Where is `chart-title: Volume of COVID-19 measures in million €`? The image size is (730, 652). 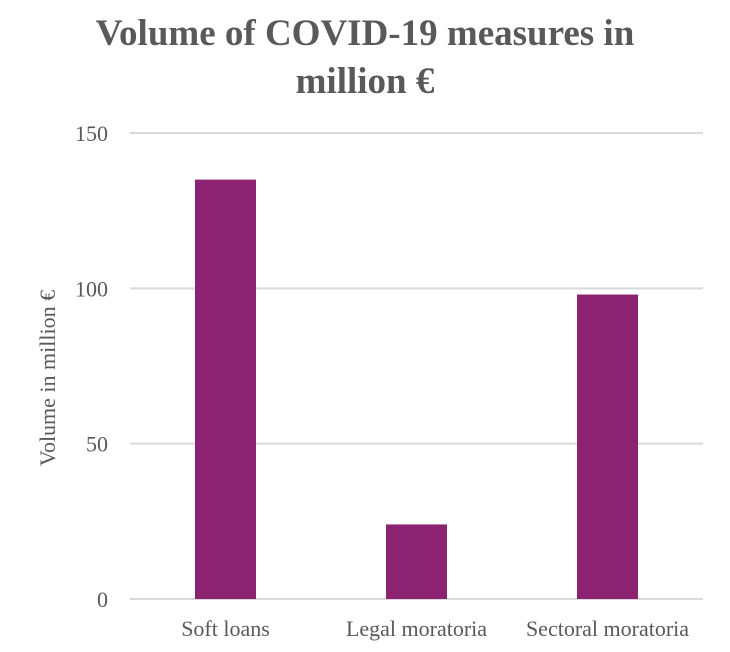
chart-title: Volume of COVID-19 measures in million € is located at coordinates (365, 58).